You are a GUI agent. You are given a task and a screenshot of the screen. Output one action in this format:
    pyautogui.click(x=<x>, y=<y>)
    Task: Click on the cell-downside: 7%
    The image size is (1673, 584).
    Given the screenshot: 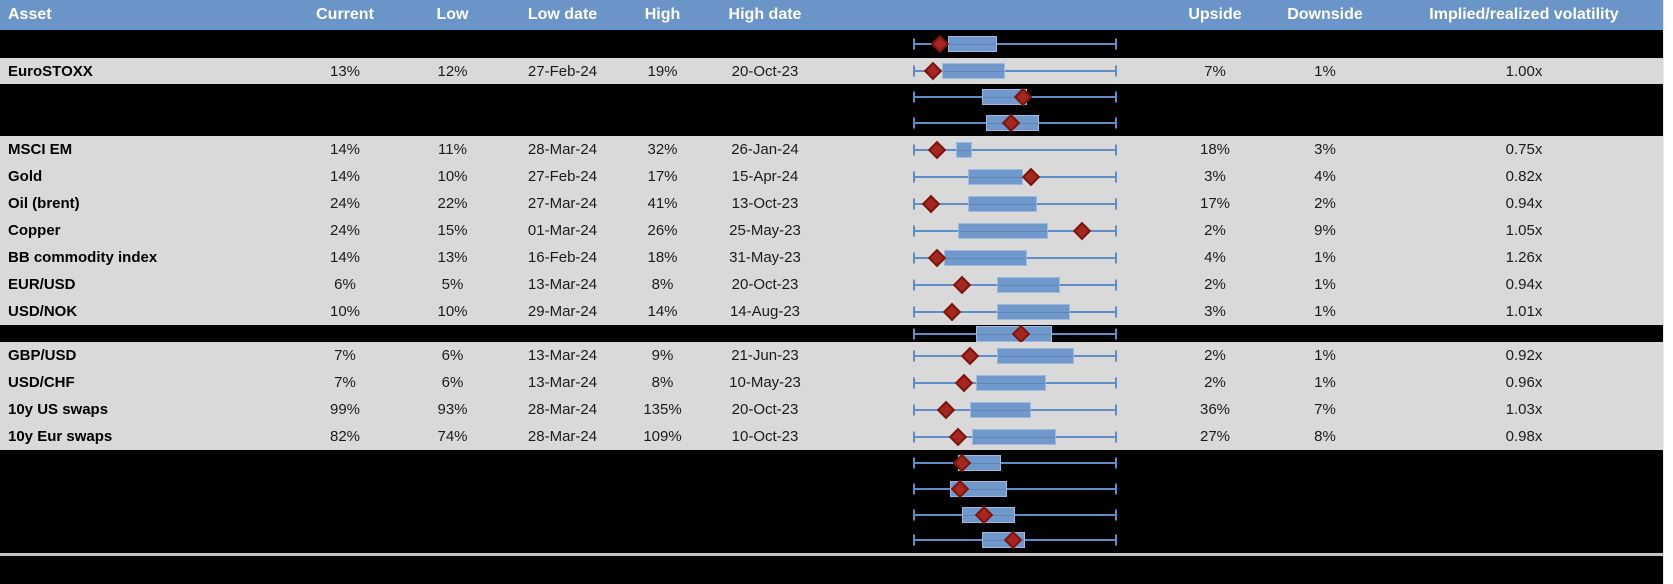 What is the action you would take?
    pyautogui.click(x=1325, y=409)
    